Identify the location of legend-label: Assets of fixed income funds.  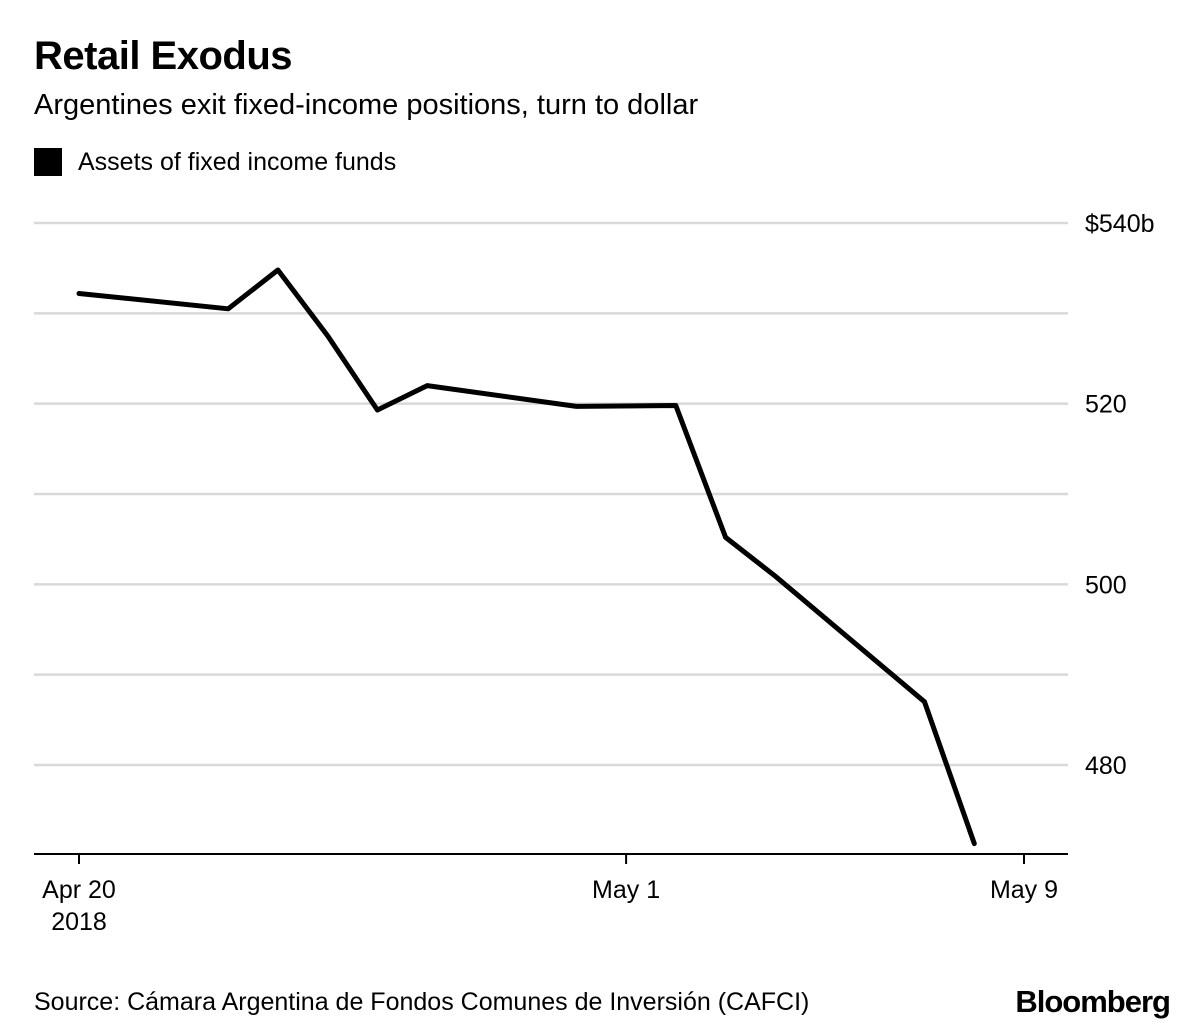
(237, 162).